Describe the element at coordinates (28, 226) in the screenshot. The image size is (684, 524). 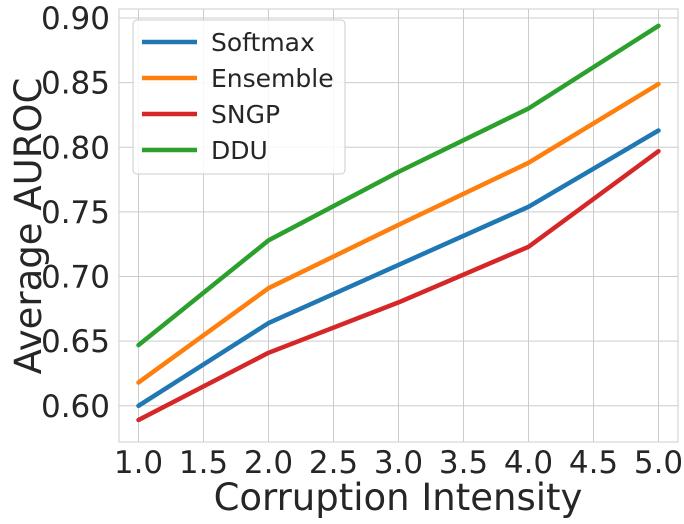
I see `y-axis-label: Average AUROC` at that location.